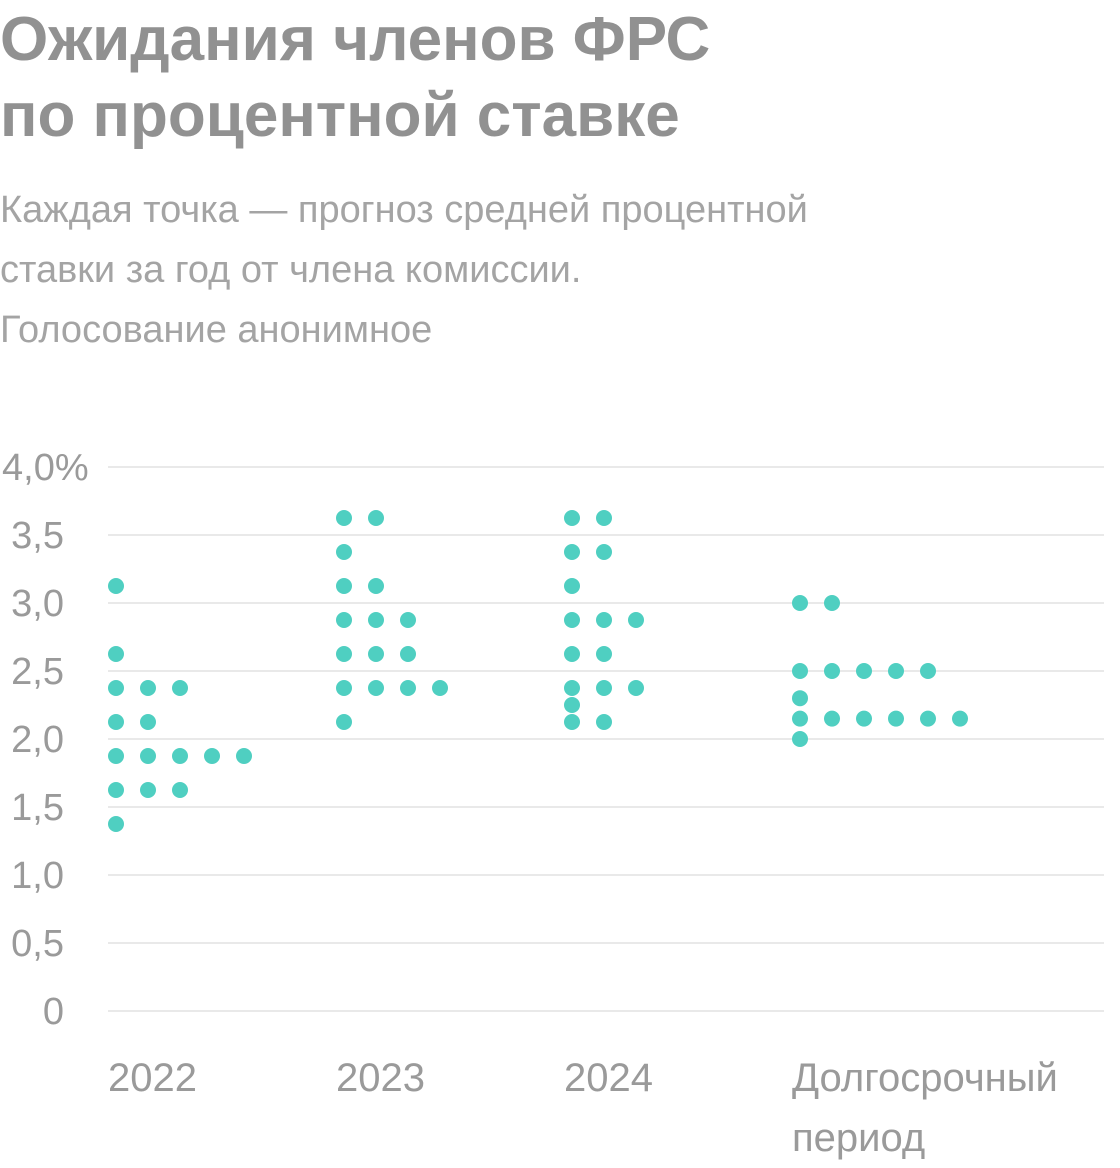 The width and height of the screenshot is (1120, 1168). I want to click on chart-subtitle-line2: ставки за год от члена комиссии., so click(291, 270).